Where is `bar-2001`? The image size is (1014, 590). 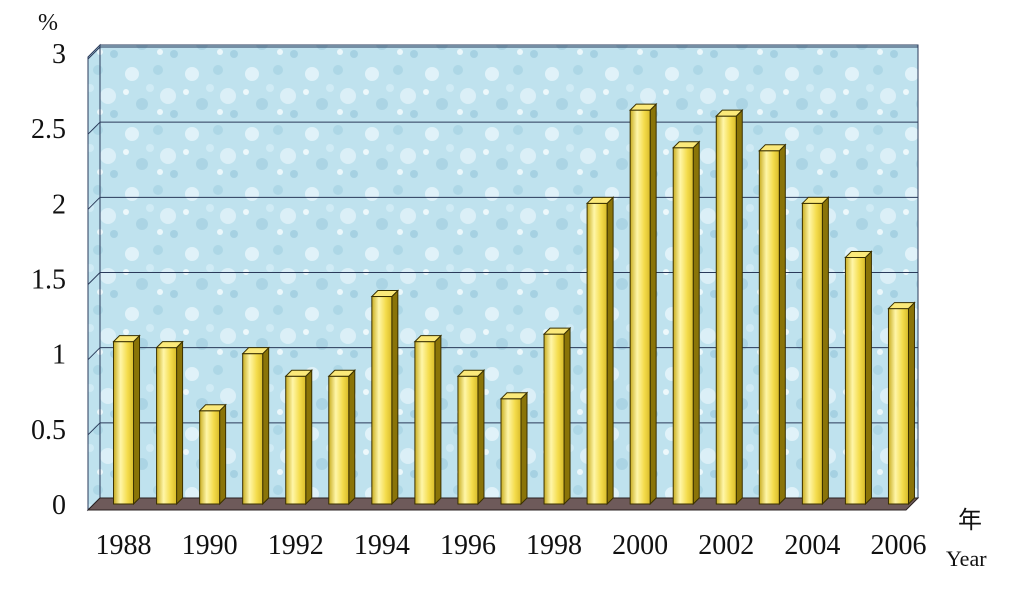
bar-2001 is located at coordinates (686, 323).